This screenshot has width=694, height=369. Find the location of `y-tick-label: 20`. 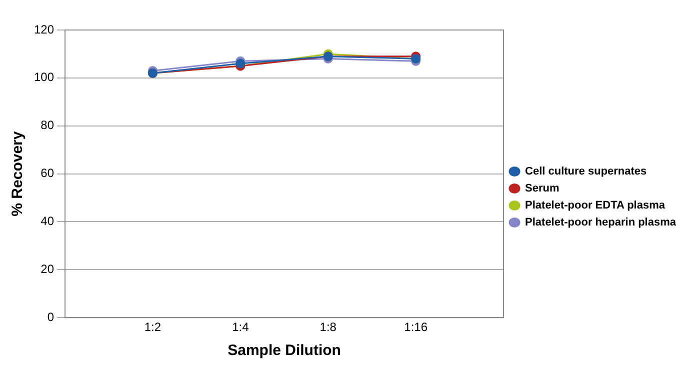

y-tick-label: 20 is located at coordinates (47, 269).